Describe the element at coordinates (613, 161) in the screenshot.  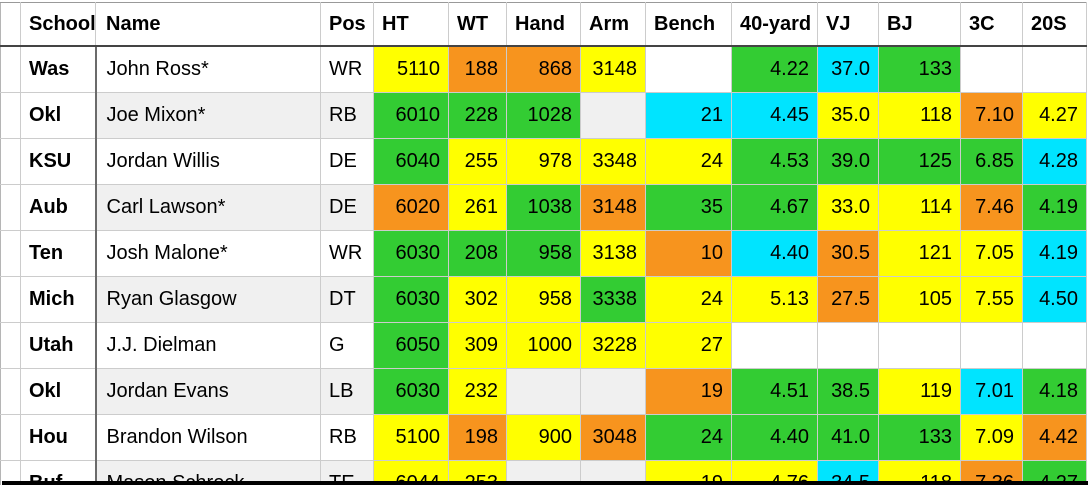
I see `arm-cell: 3348` at that location.